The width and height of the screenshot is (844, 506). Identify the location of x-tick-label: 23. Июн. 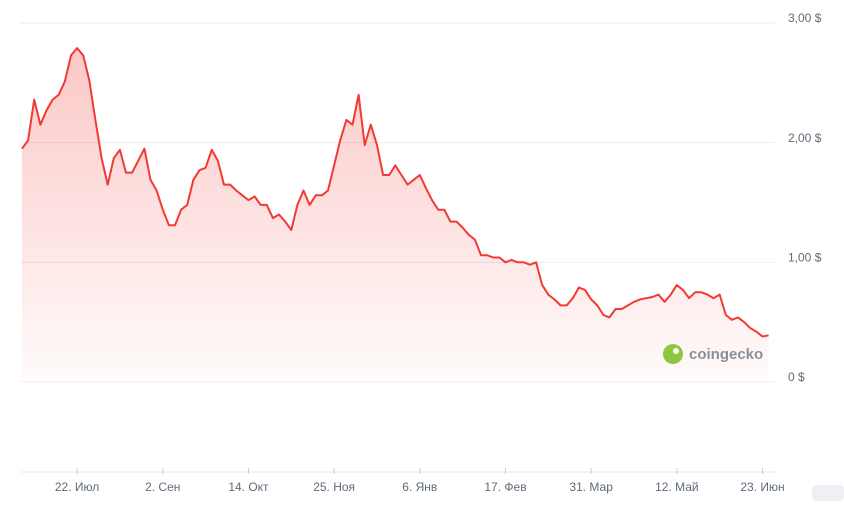
(762, 487).